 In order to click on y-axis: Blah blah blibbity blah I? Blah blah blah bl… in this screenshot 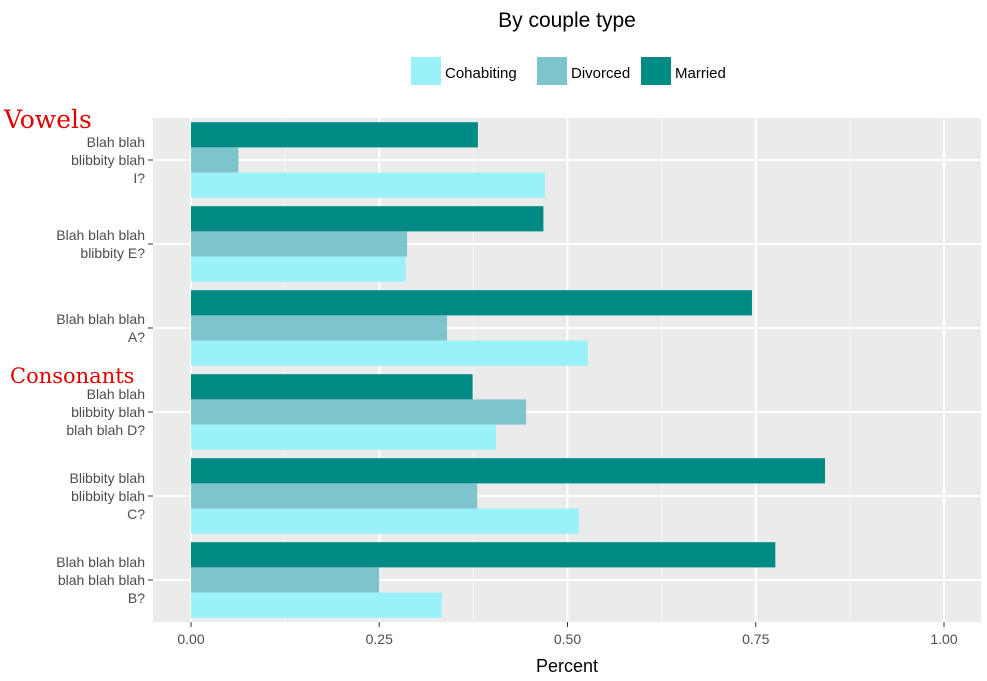, I will do `click(104, 370)`.